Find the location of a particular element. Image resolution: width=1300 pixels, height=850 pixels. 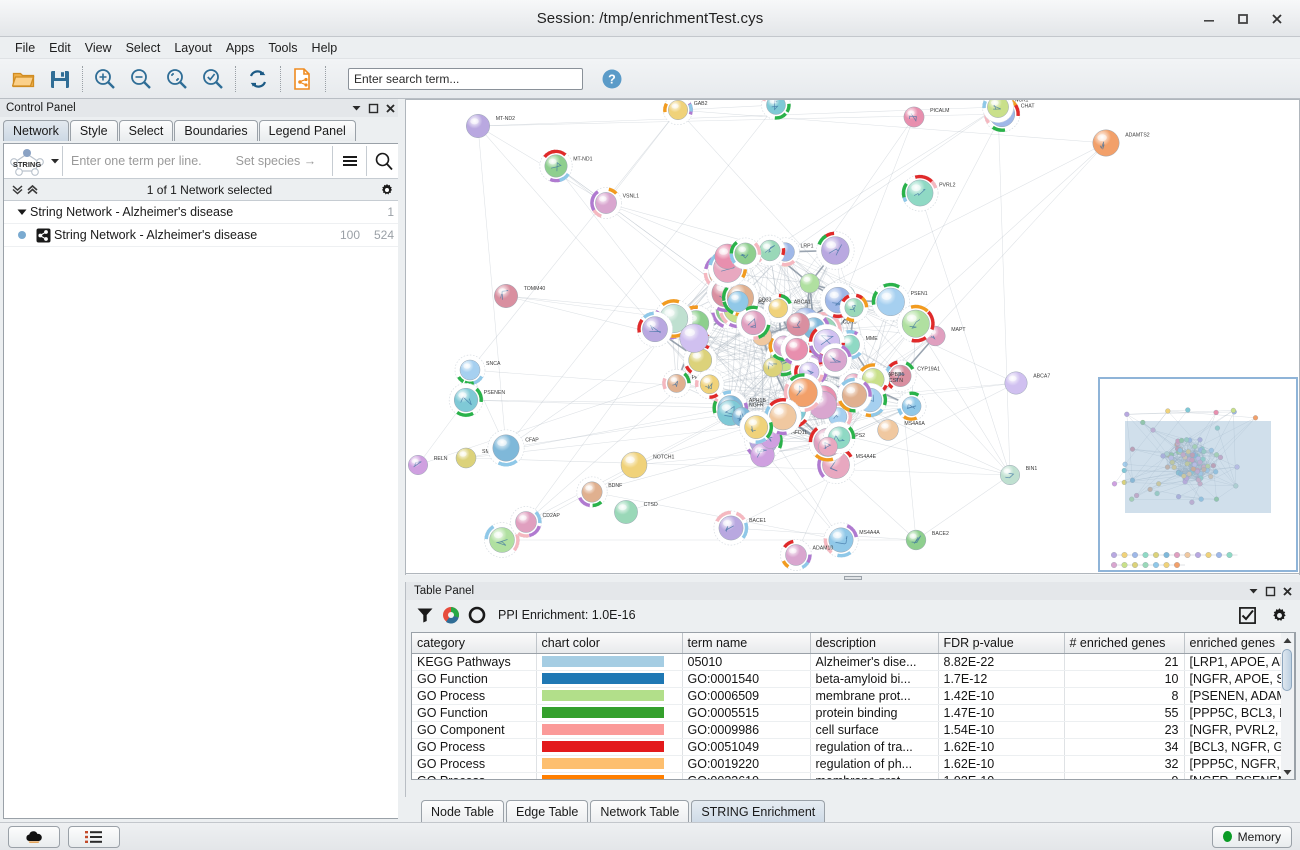

tab-network: Network is located at coordinates (36, 130).